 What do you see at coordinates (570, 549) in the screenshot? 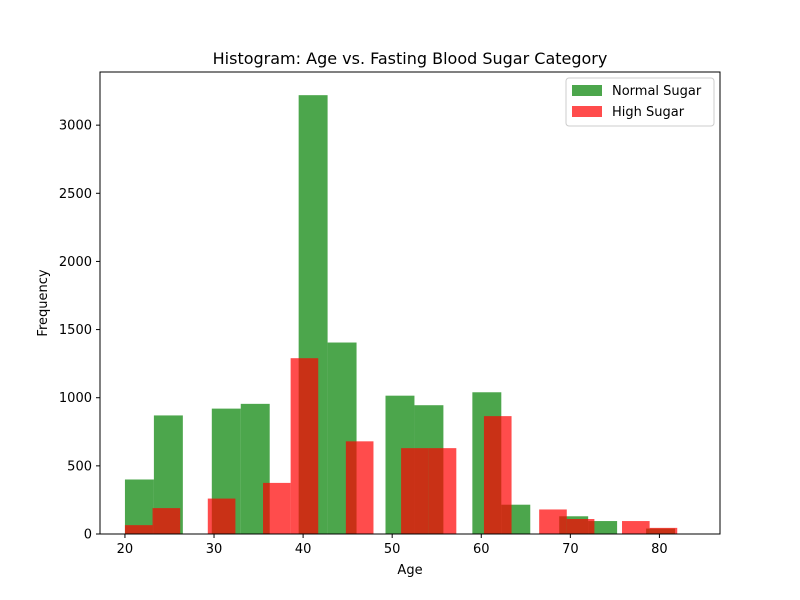
I see `x-tick-label-70: 70` at bounding box center [570, 549].